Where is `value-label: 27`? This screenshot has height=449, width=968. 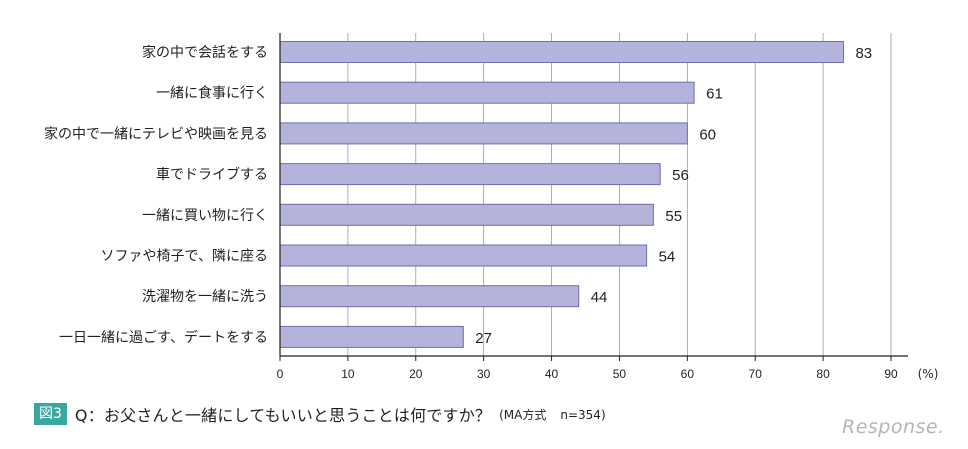 value-label: 27 is located at coordinates (483, 338).